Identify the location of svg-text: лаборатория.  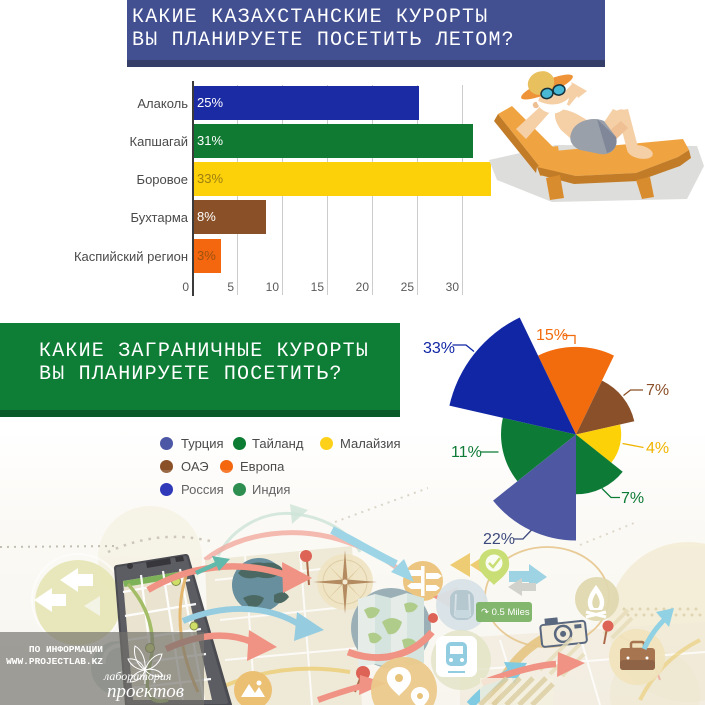
(137, 676).